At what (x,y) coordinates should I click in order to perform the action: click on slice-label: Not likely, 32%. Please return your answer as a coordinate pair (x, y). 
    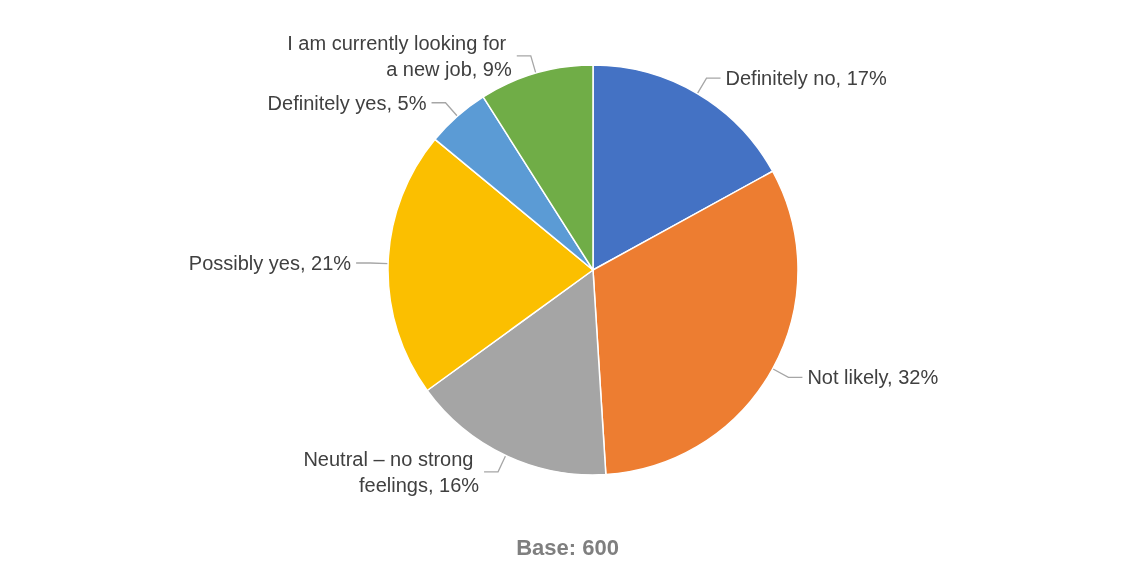
    Looking at the image, I should click on (873, 377).